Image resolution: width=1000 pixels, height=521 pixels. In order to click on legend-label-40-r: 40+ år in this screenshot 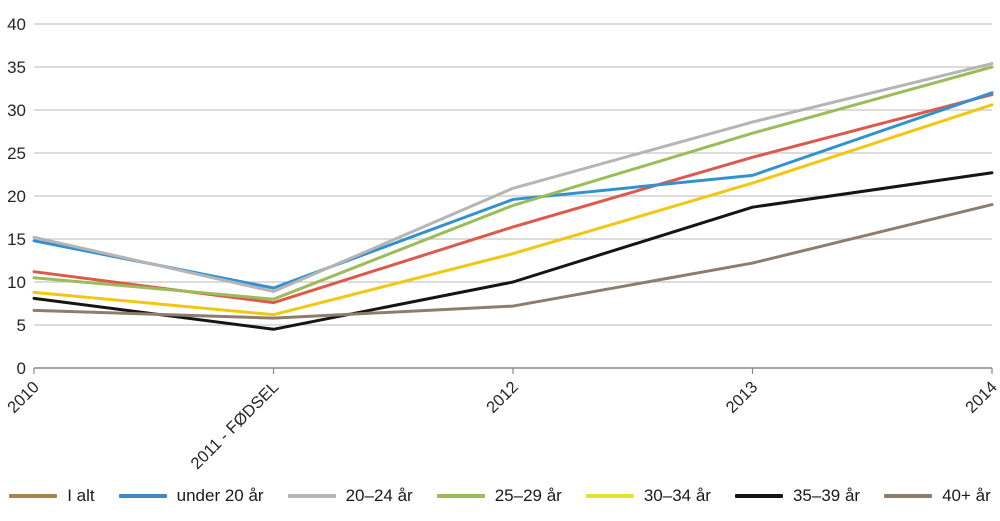, I will do `click(966, 495)`.